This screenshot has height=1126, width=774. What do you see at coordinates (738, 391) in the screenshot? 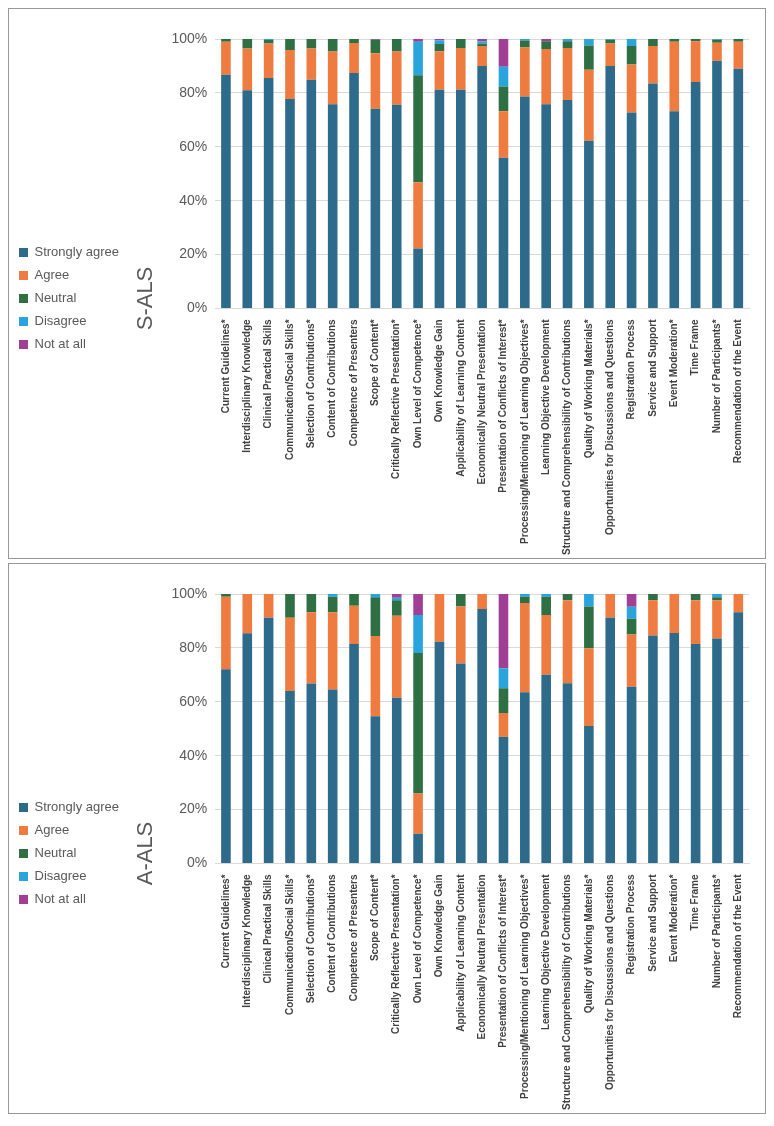
I see `x-tick-label: Recommendation of the Event` at bounding box center [738, 391].